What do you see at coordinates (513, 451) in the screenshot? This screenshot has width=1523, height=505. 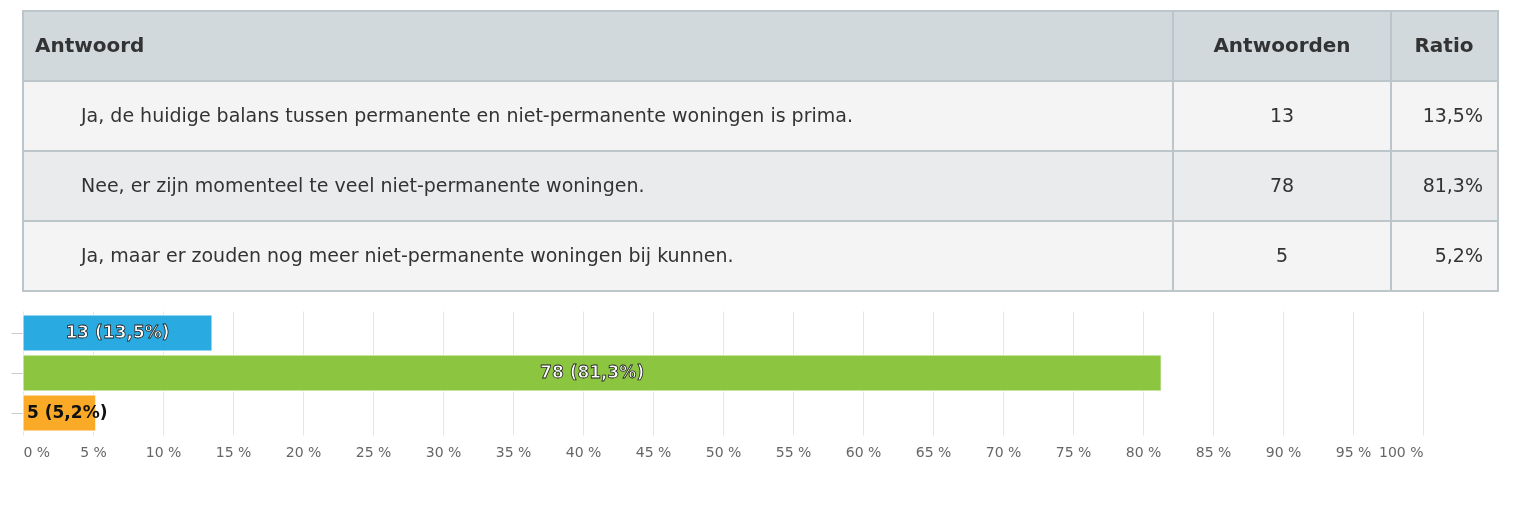 I see `x-tick-label: 35 %` at bounding box center [513, 451].